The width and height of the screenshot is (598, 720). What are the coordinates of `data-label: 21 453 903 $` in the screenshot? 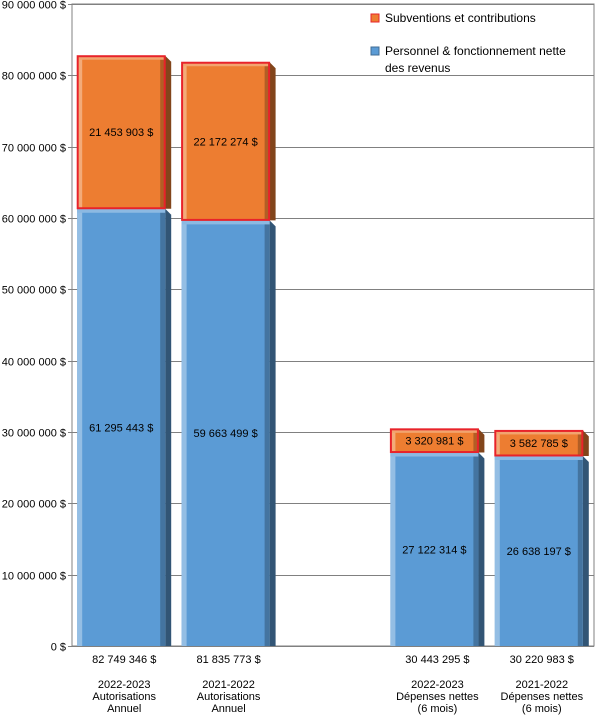 It's located at (121, 133).